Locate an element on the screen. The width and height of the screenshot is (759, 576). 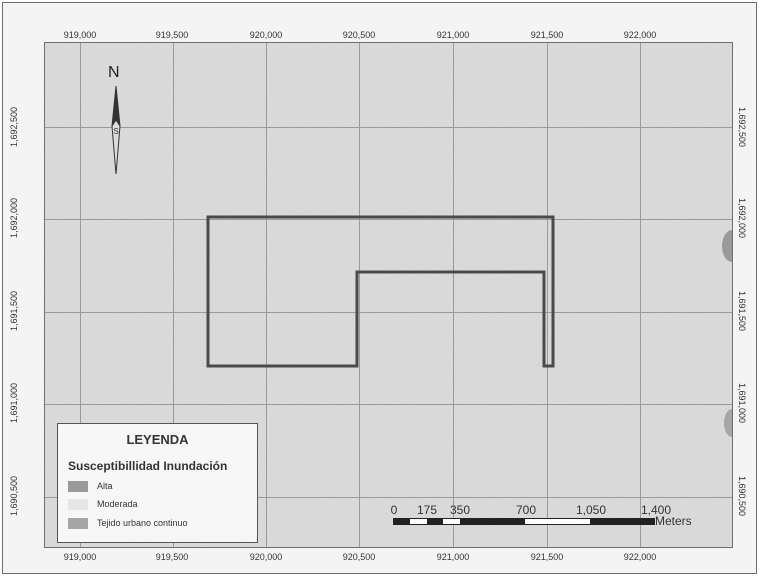
grid-label-bottom: 919,000 is located at coordinates (80, 557).